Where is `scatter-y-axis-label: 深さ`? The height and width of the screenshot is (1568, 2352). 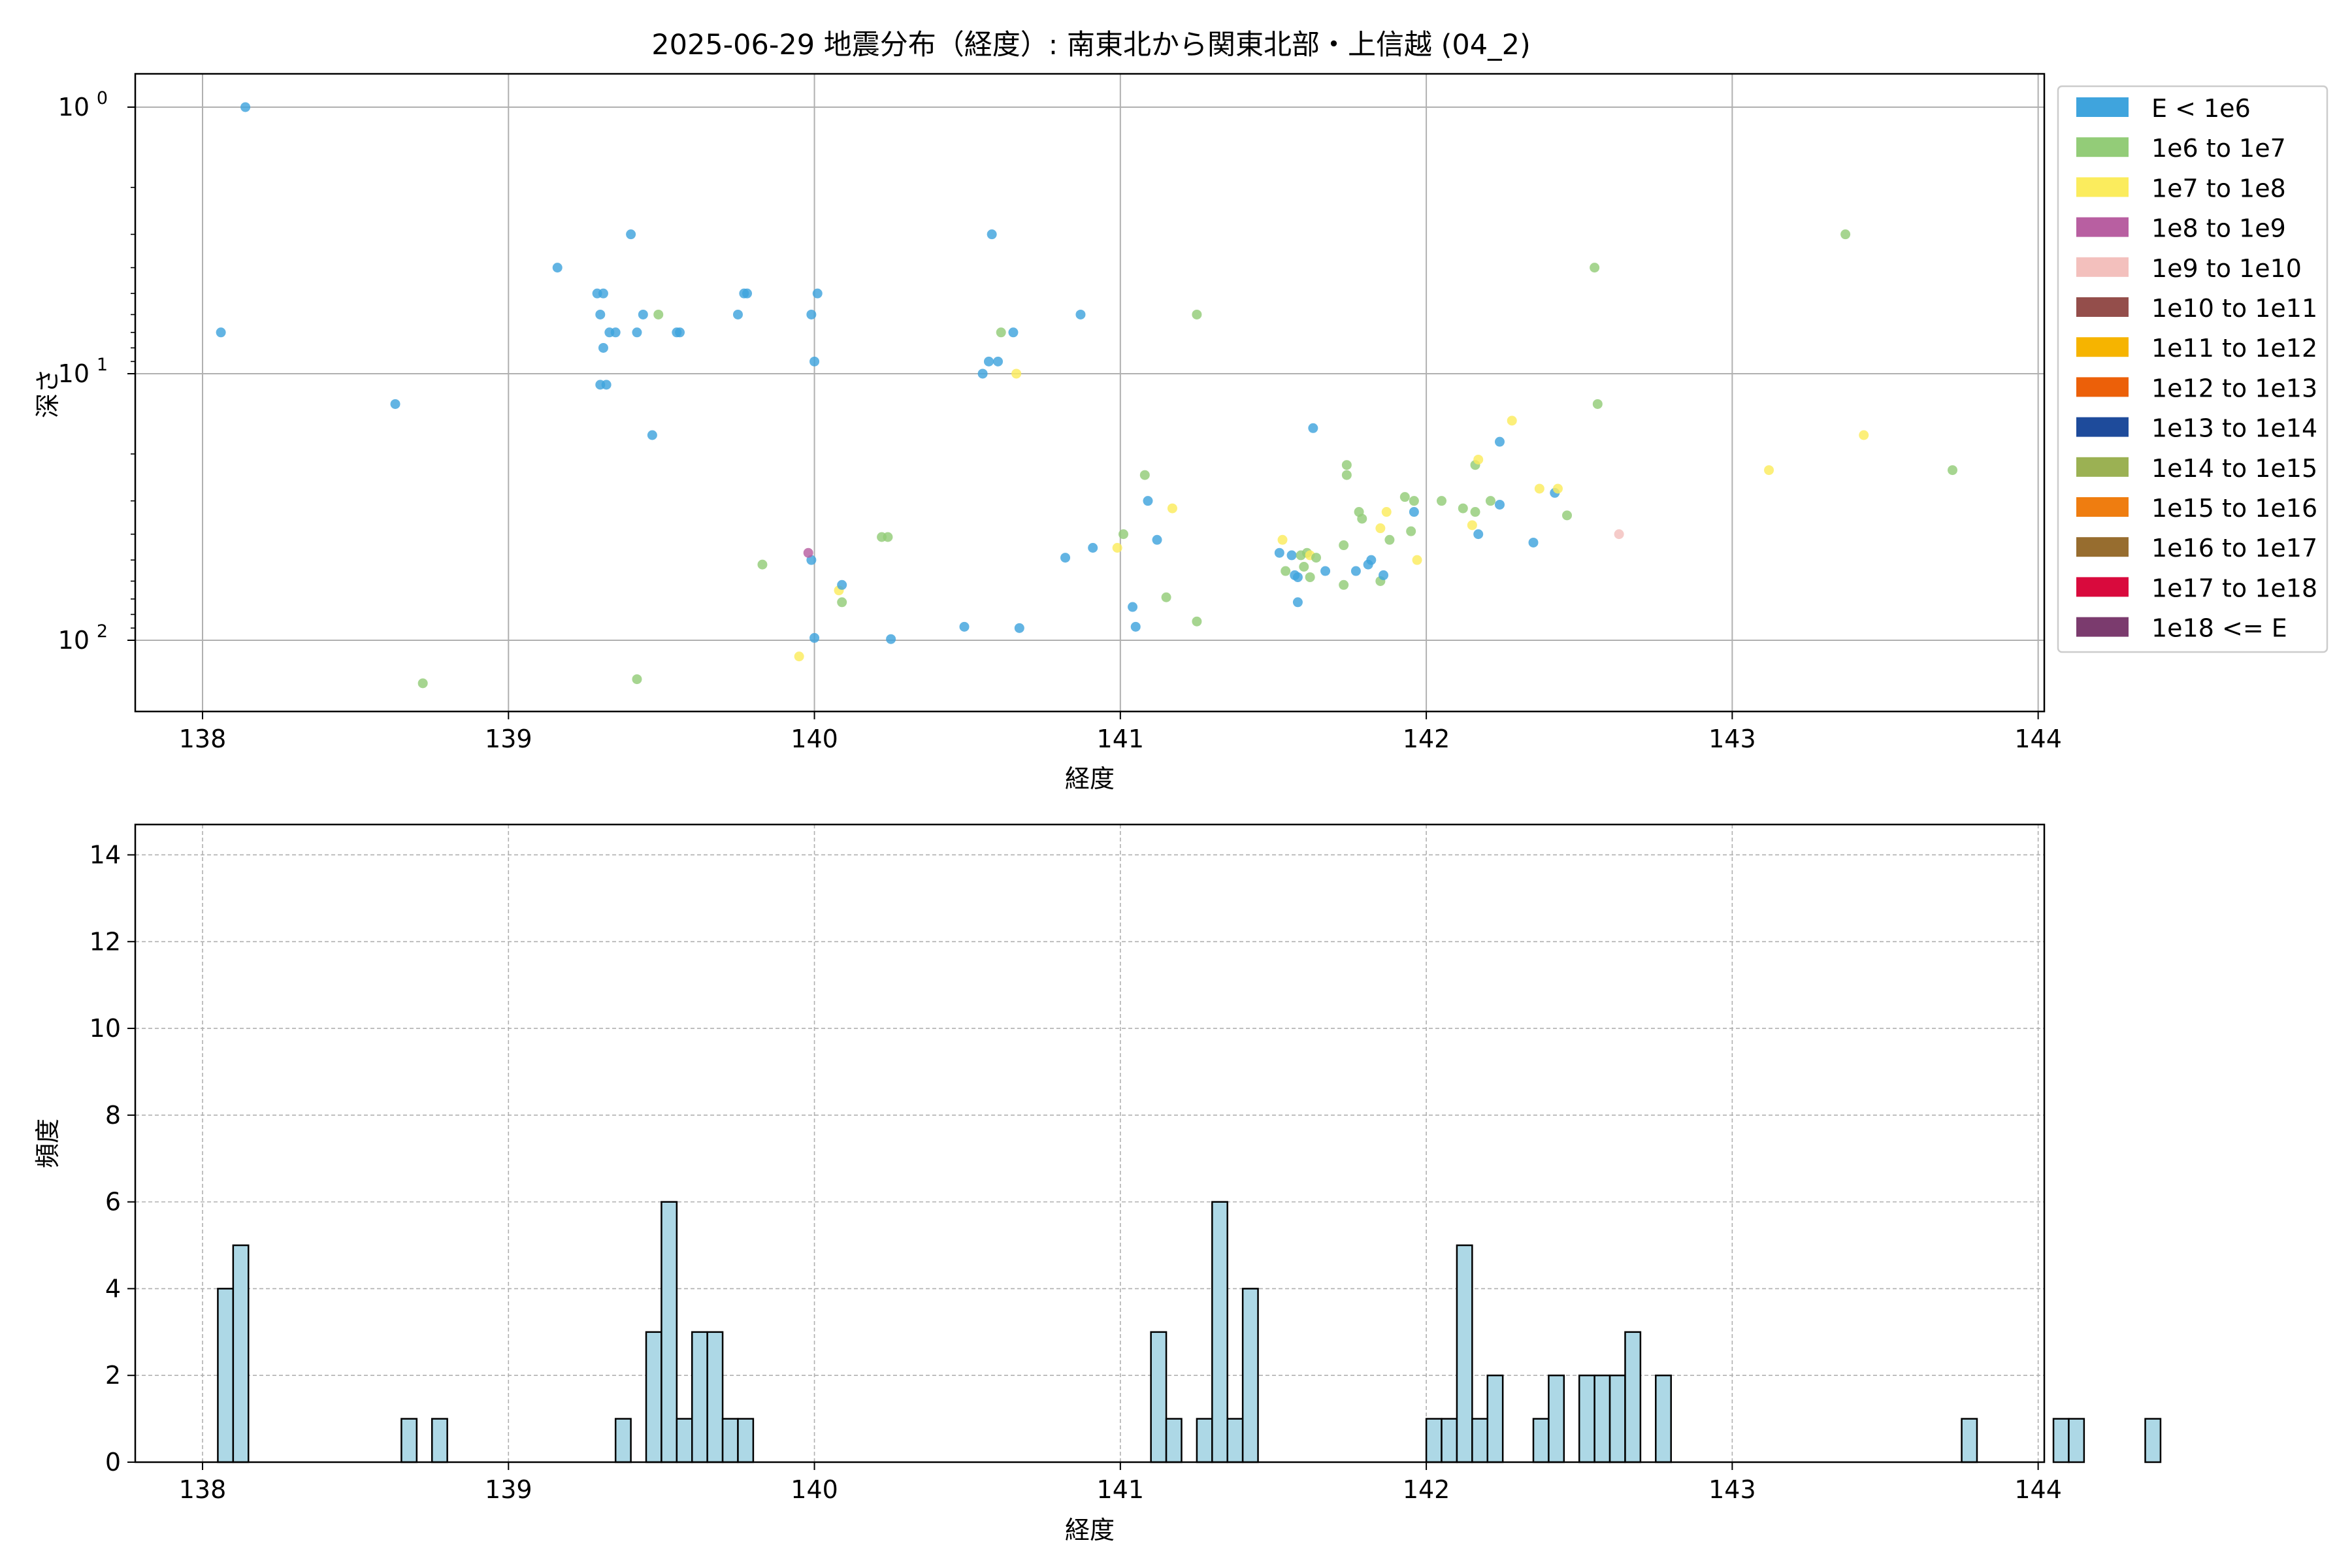 scatter-y-axis-label: 深さ is located at coordinates (47, 393).